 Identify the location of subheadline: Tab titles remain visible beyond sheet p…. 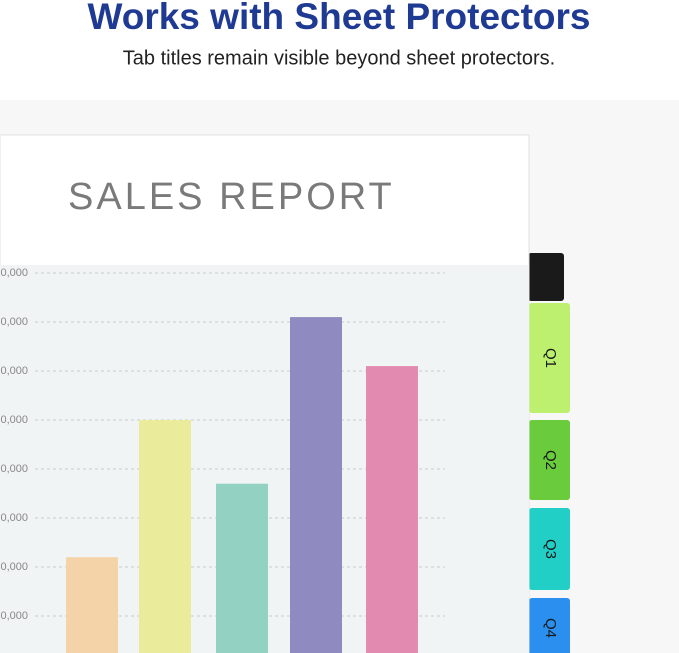
(339, 58).